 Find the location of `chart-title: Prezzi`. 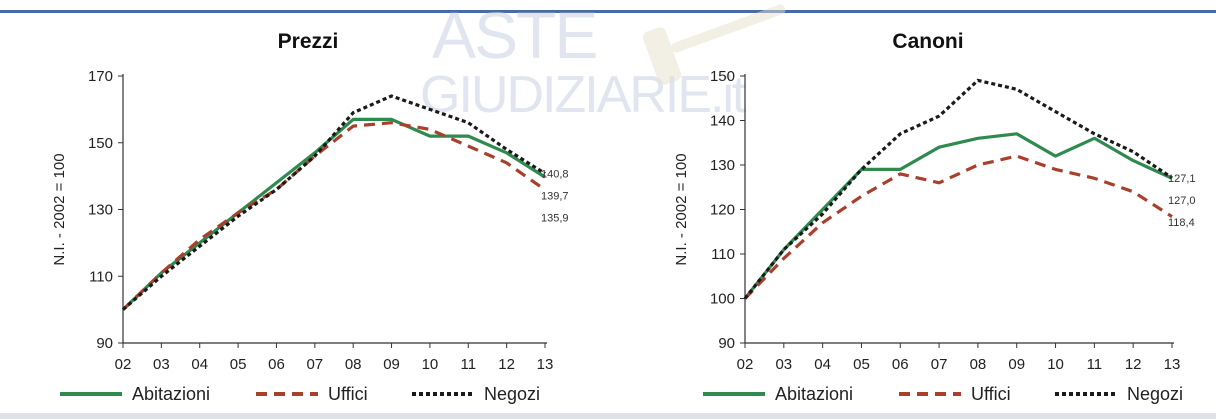

chart-title: Prezzi is located at coordinates (308, 41).